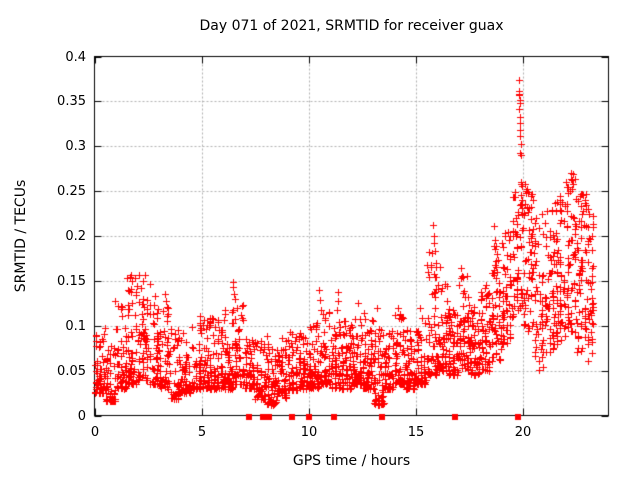 The height and width of the screenshot is (480, 640). Describe the element at coordinates (351, 461) in the screenshot. I see `x-axis-label: GPS time / hours` at that location.